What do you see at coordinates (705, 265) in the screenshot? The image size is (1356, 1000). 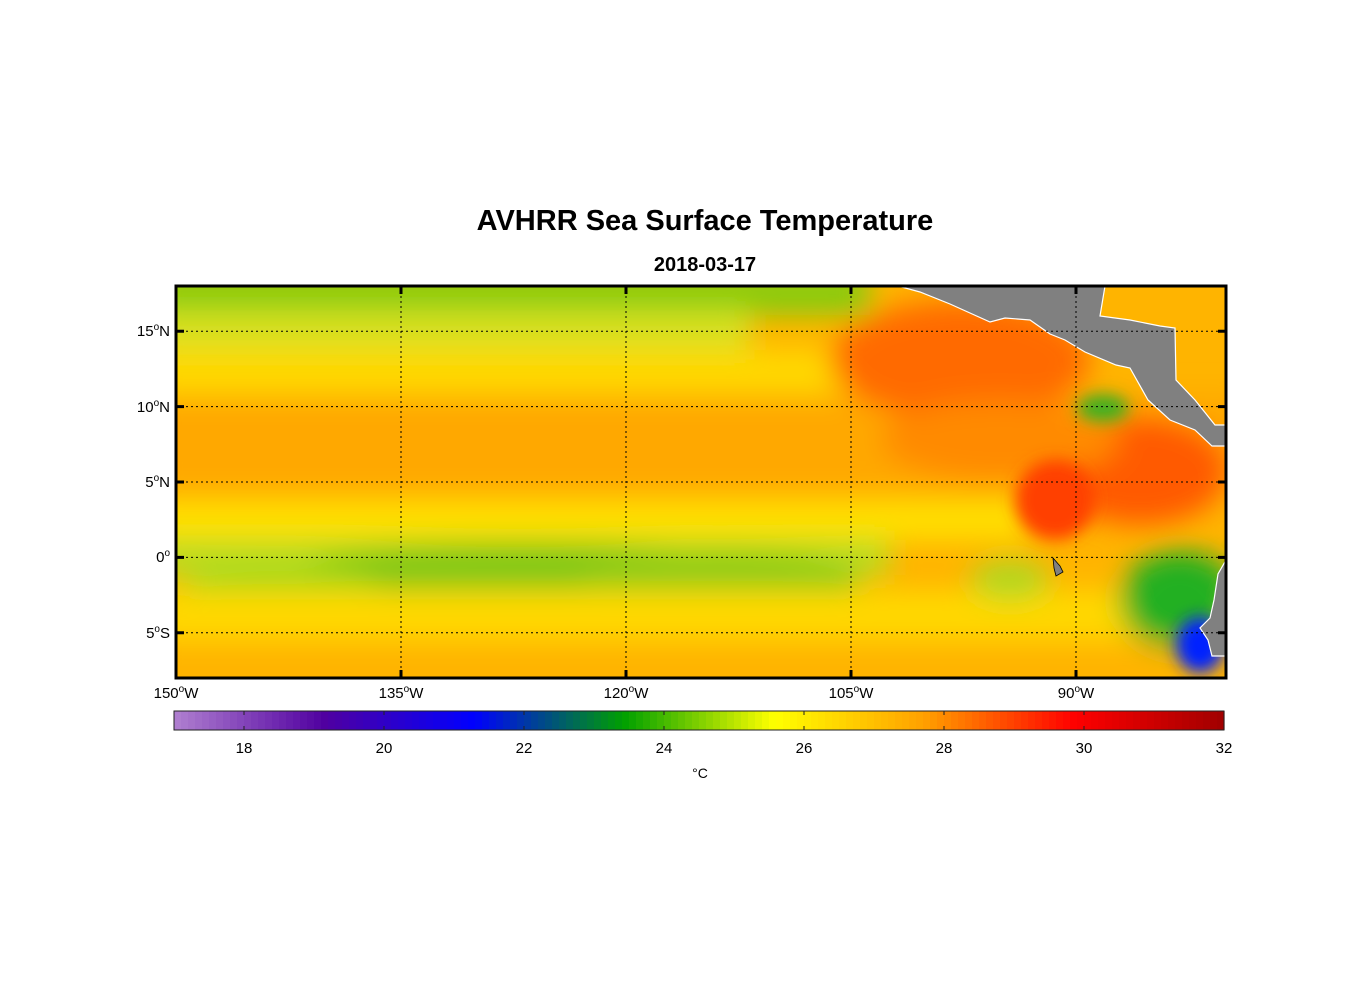 I see `map-subtitle: 2018-03-17` at bounding box center [705, 265].